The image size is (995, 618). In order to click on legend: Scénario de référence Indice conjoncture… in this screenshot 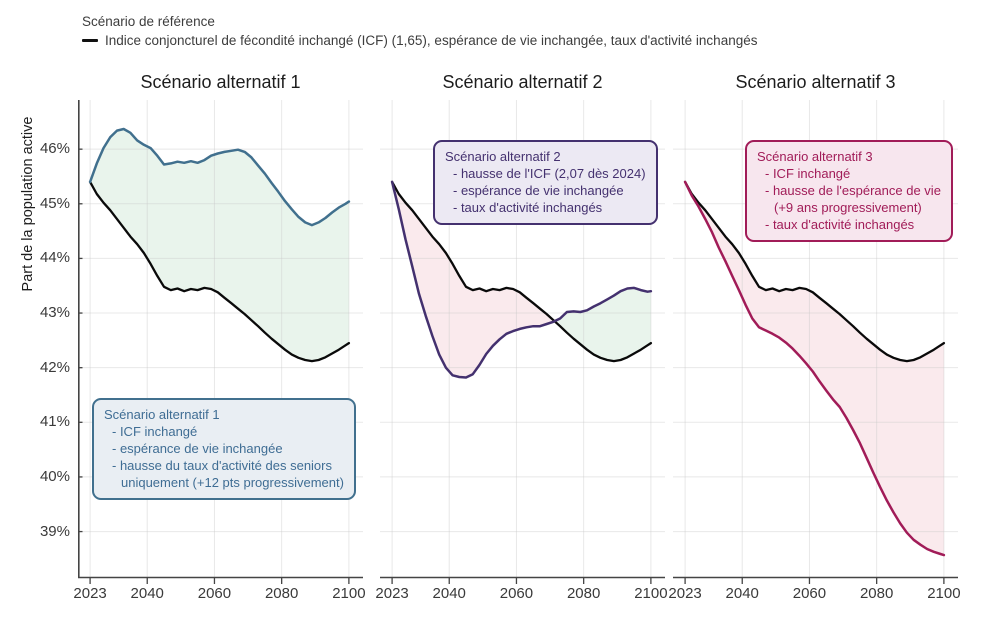, I will do `click(419, 31)`.